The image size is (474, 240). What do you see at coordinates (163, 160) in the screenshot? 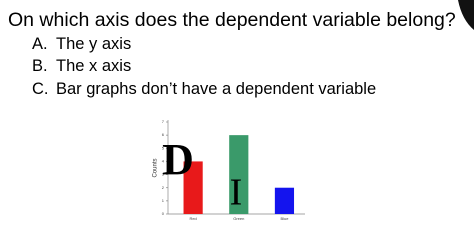
I see `y-tick-label: 4` at bounding box center [163, 160].